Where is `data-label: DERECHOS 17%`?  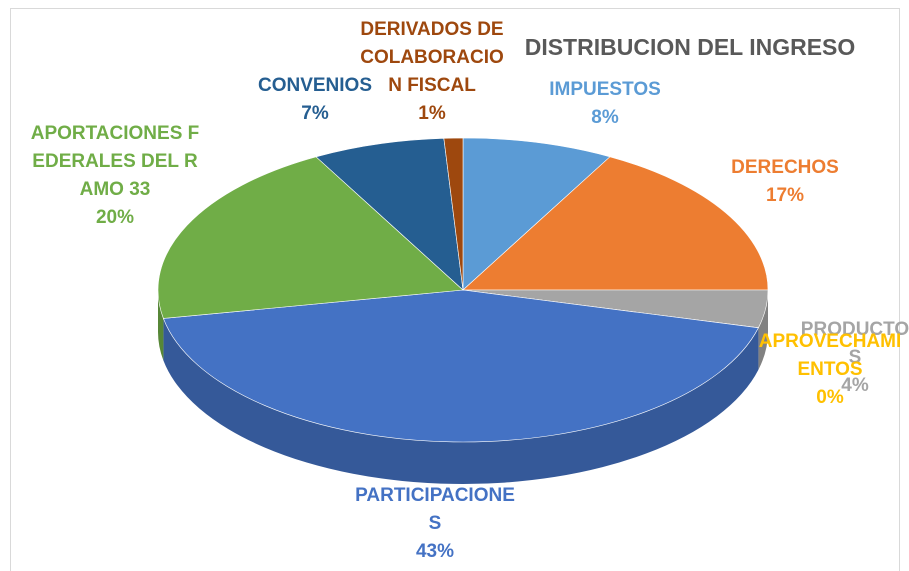 data-label: DERECHOS 17% is located at coordinates (785, 182).